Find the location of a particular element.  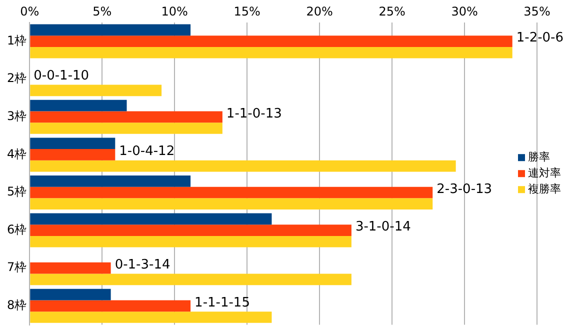

x-tick-label: 10% is located at coordinates (174, 11).